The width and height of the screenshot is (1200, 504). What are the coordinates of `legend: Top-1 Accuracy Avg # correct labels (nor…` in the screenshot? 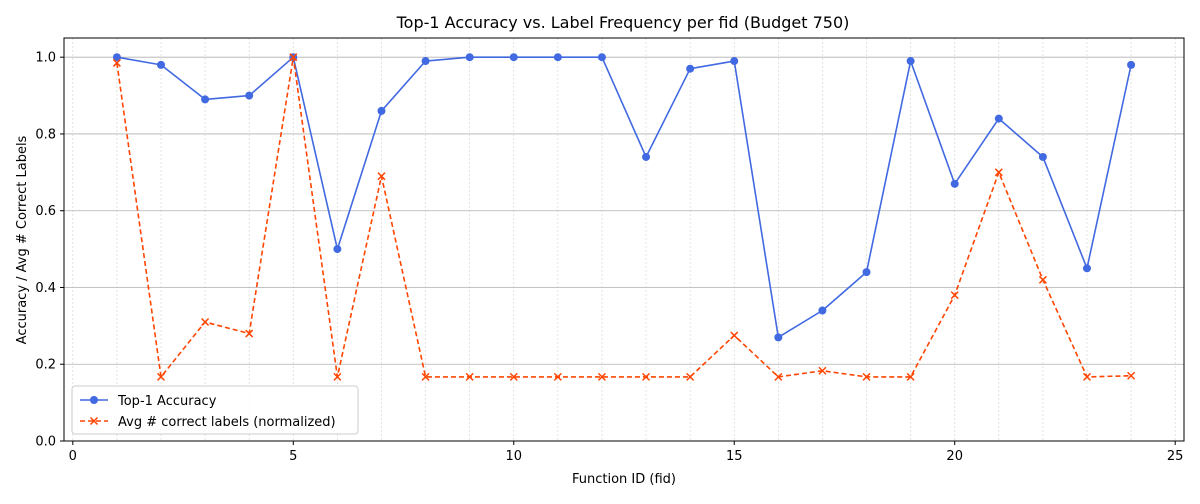 It's located at (215, 410).